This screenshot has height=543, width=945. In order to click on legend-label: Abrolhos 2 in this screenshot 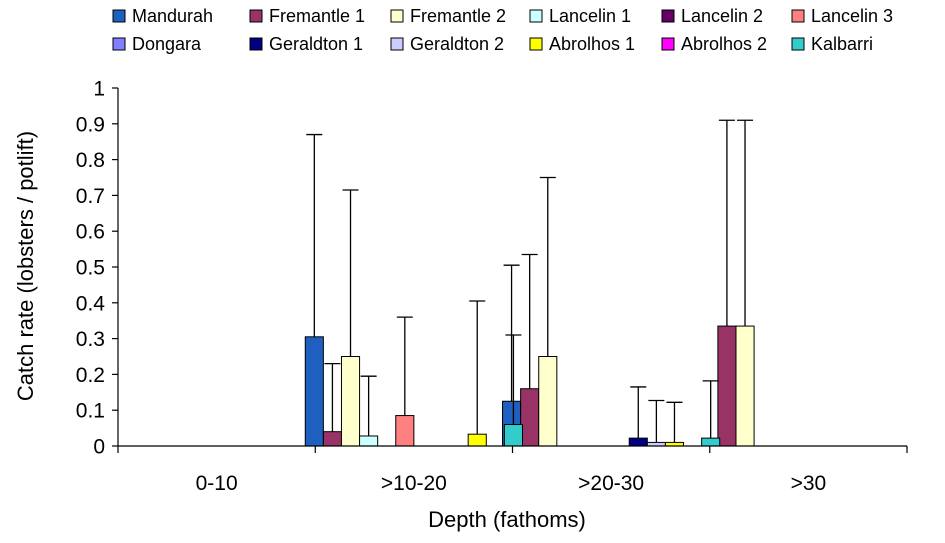, I will do `click(724, 44)`.